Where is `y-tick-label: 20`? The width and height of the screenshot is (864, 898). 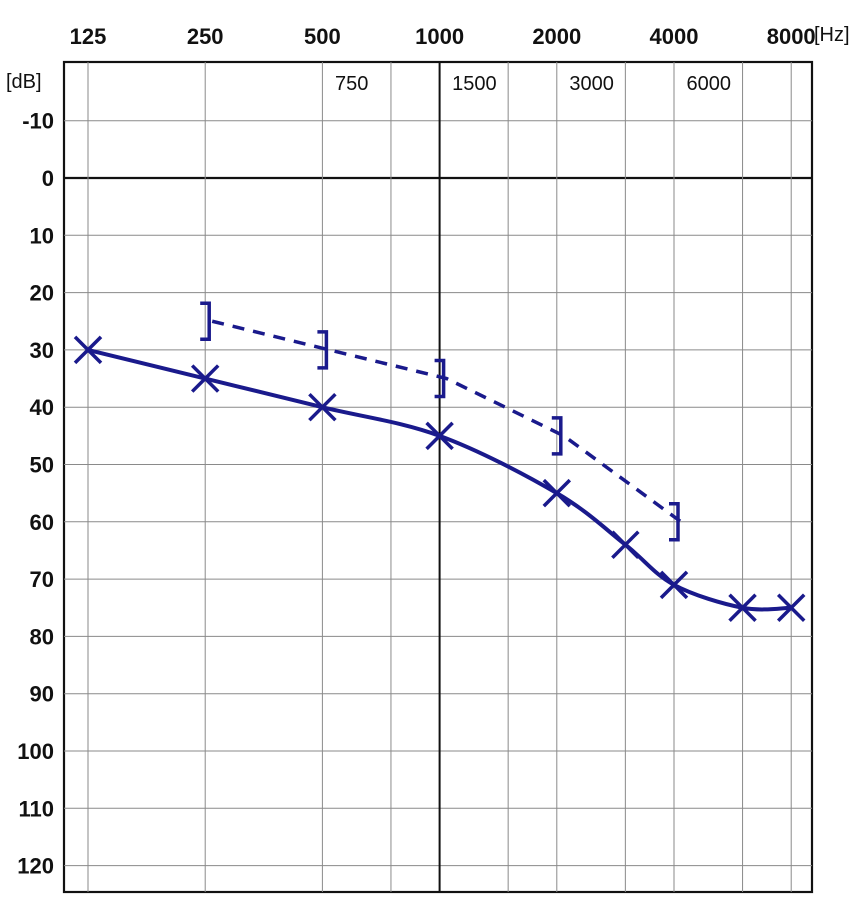
y-tick-label: 20 is located at coordinates (42, 293).